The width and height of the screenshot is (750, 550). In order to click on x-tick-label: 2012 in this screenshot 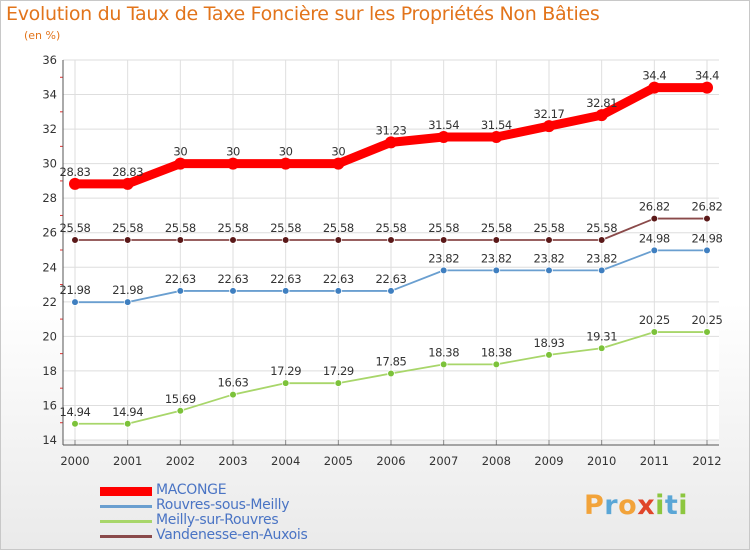, I will do `click(706, 461)`.